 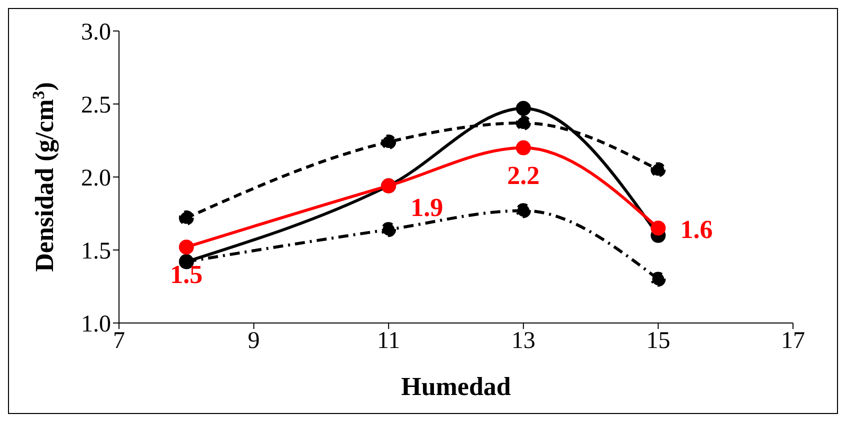 What do you see at coordinates (456, 386) in the screenshot?
I see `x-axis-title: Humedad` at bounding box center [456, 386].